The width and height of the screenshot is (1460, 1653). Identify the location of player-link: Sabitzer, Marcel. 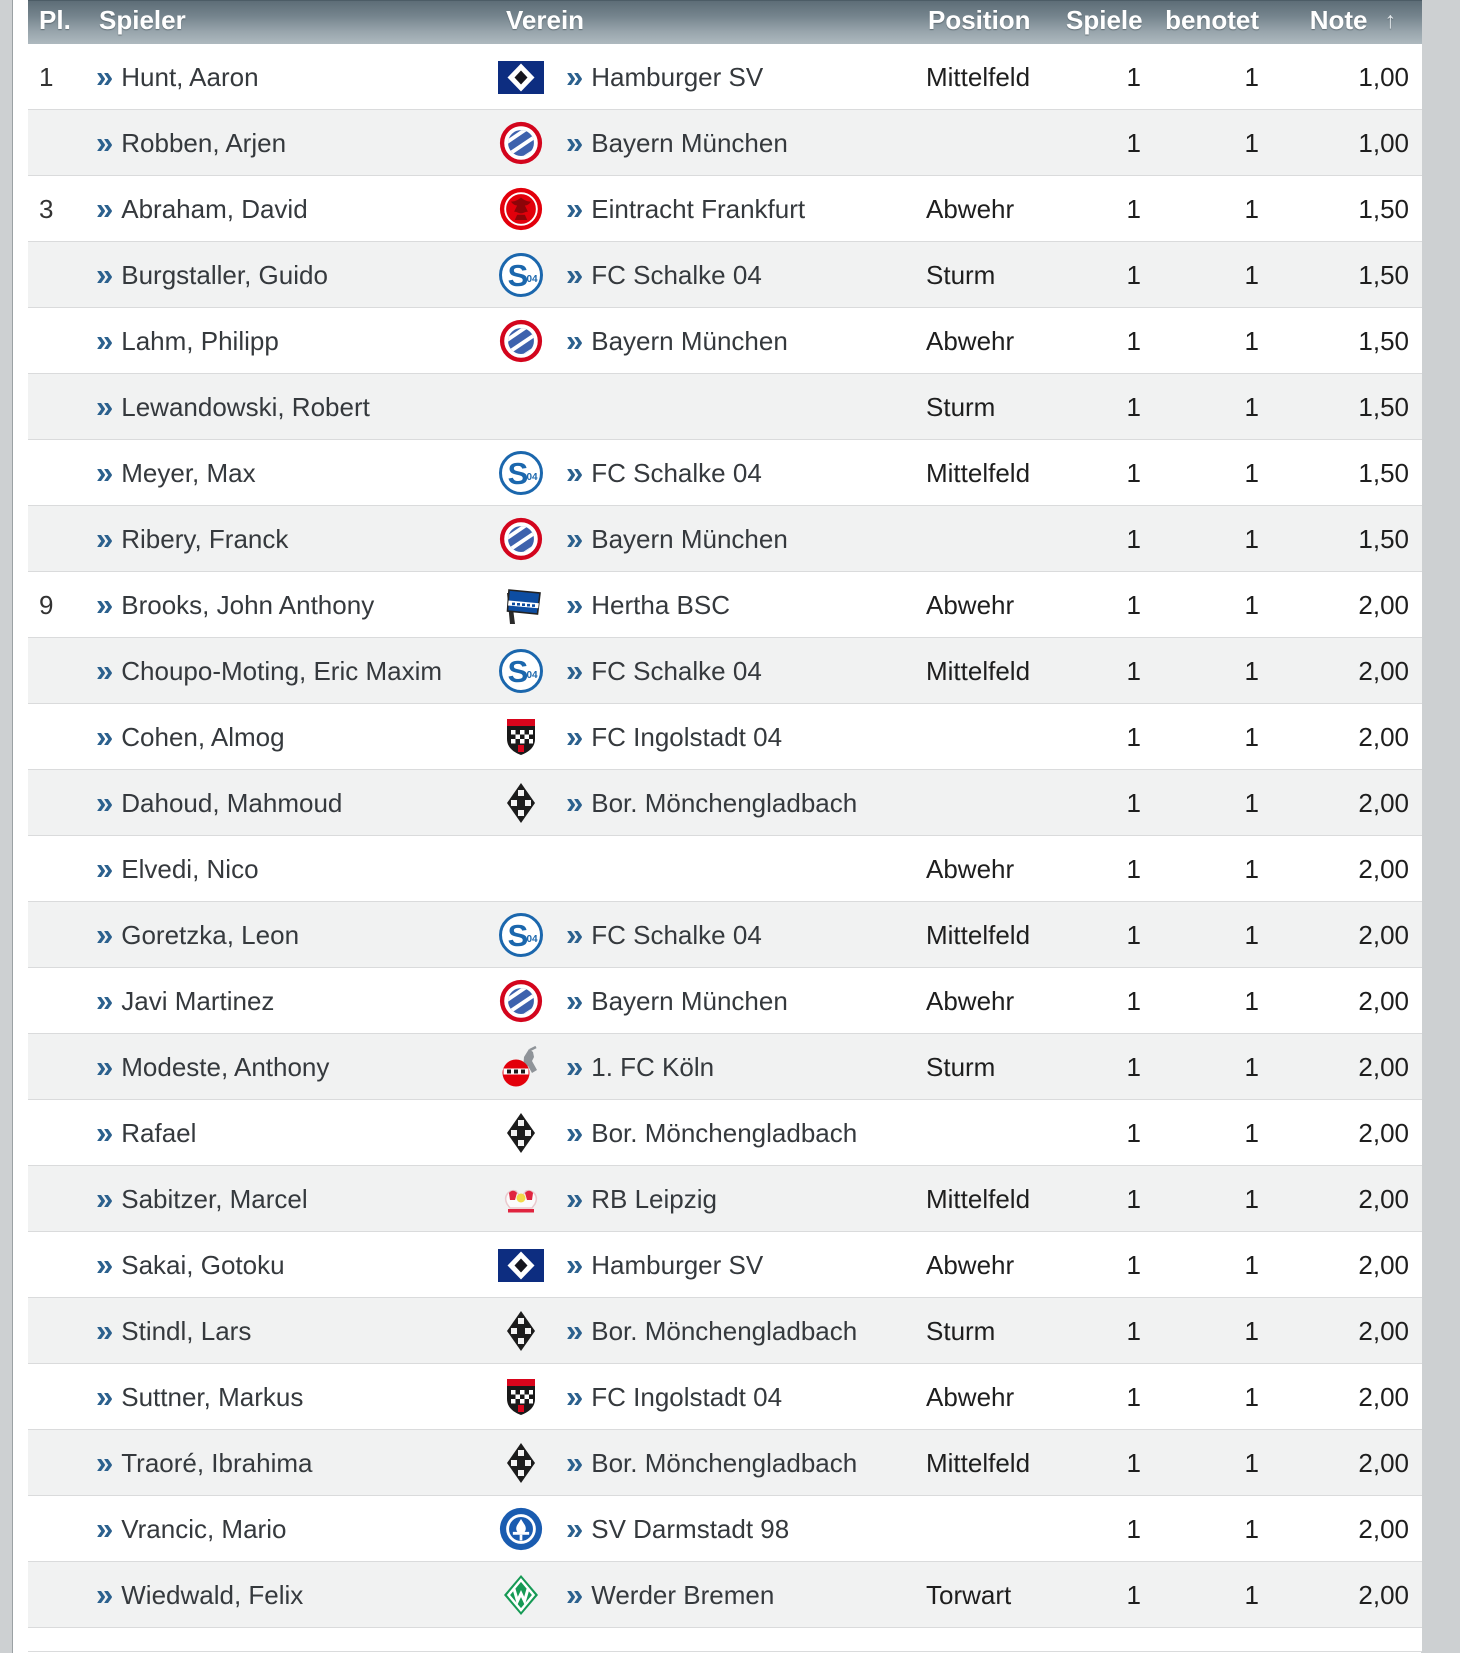
(214, 1198).